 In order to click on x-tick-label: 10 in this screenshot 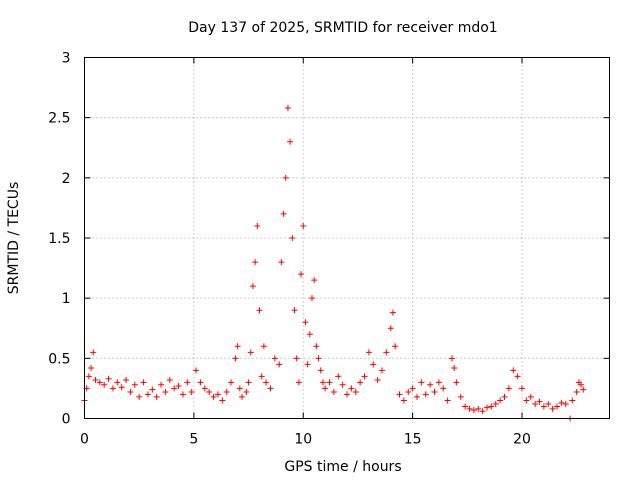, I will do `click(303, 440)`.